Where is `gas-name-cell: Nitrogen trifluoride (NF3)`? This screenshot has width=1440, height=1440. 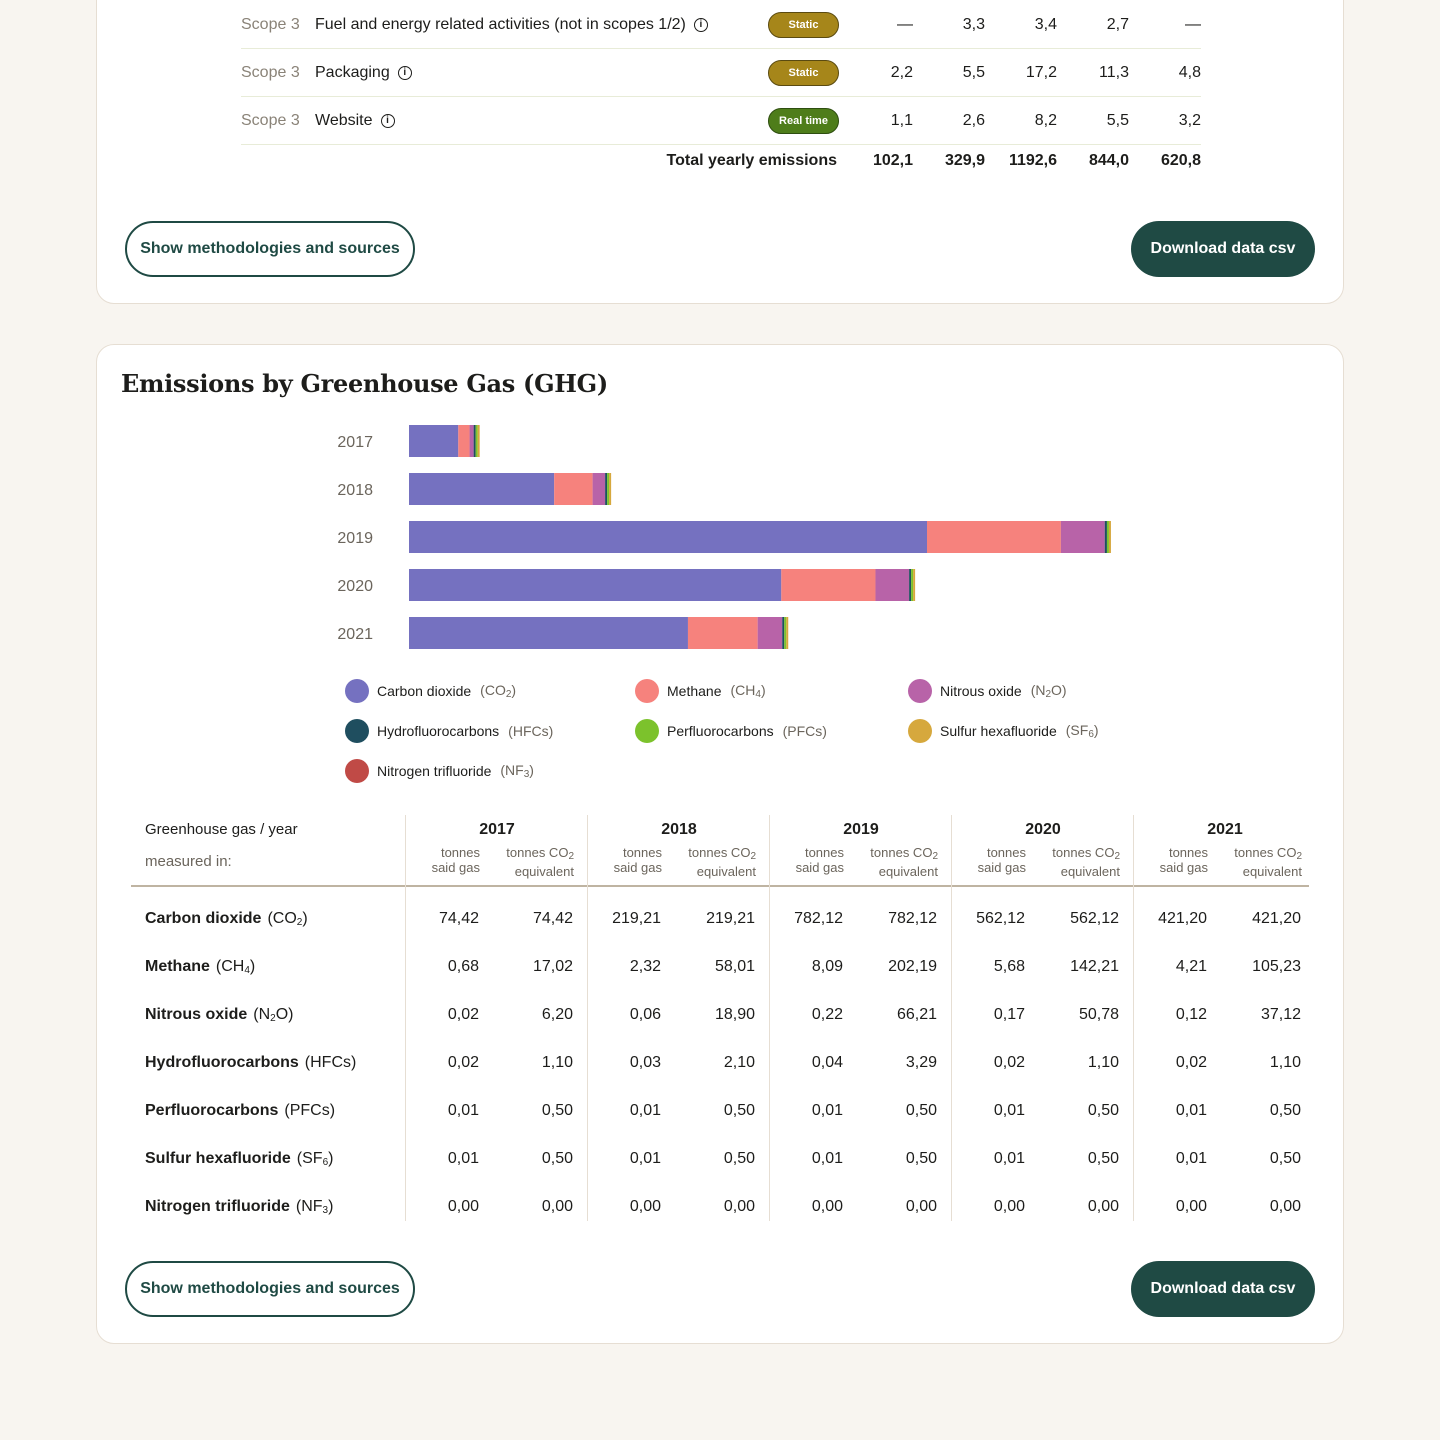
gas-name-cell: Nitrogen trifluoride (NF3) is located at coordinates (239, 1207).